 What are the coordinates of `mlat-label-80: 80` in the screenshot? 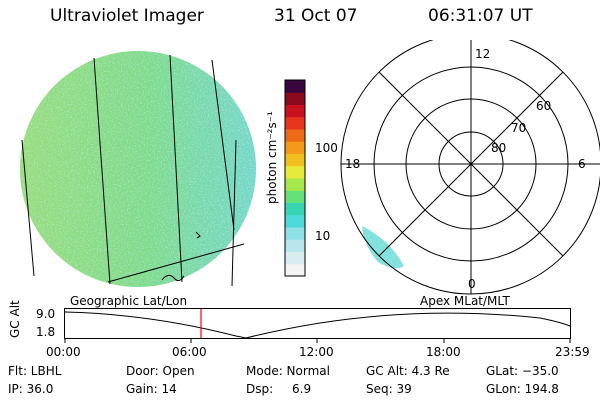 It's located at (499, 148).